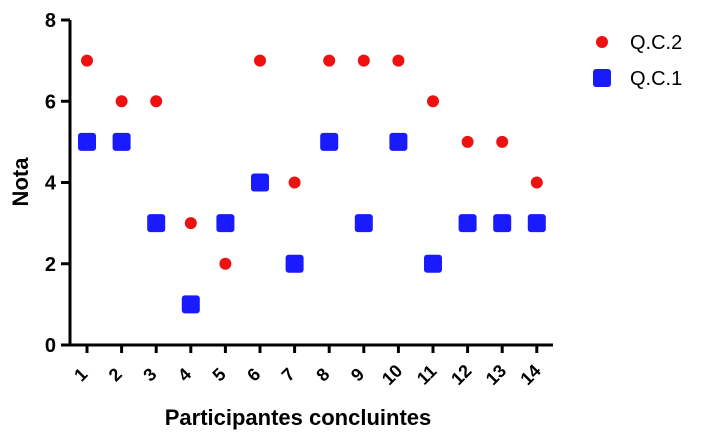 This screenshot has width=713, height=434. I want to click on x-ticks: 1 2 3 4 5 6 7 8 9 10 11 12 13 14, so click(307, 367).